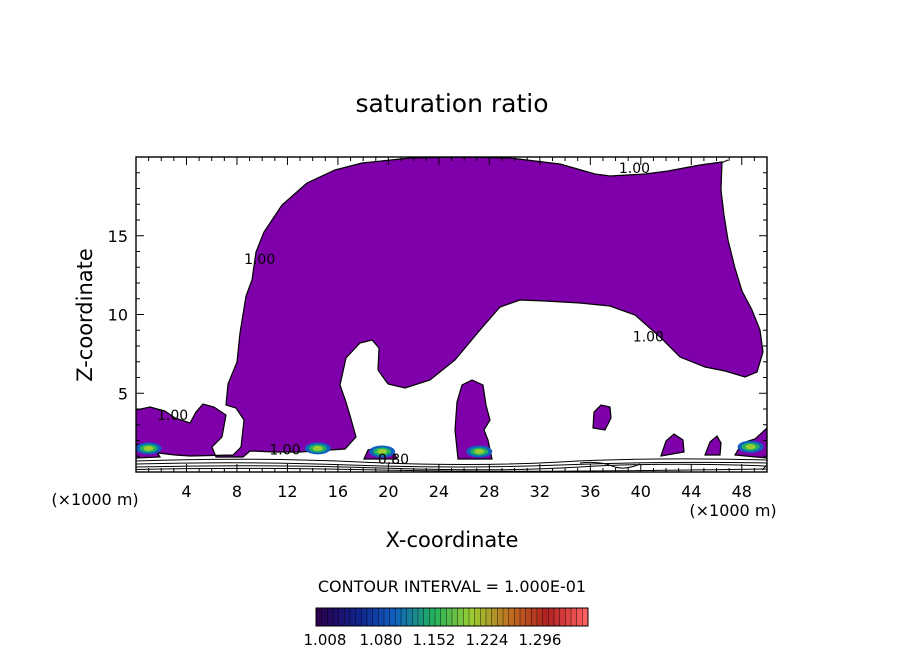 This screenshot has height=654, width=904. Describe the element at coordinates (237, 491) in the screenshot. I see `x-tick-label: 8` at that location.